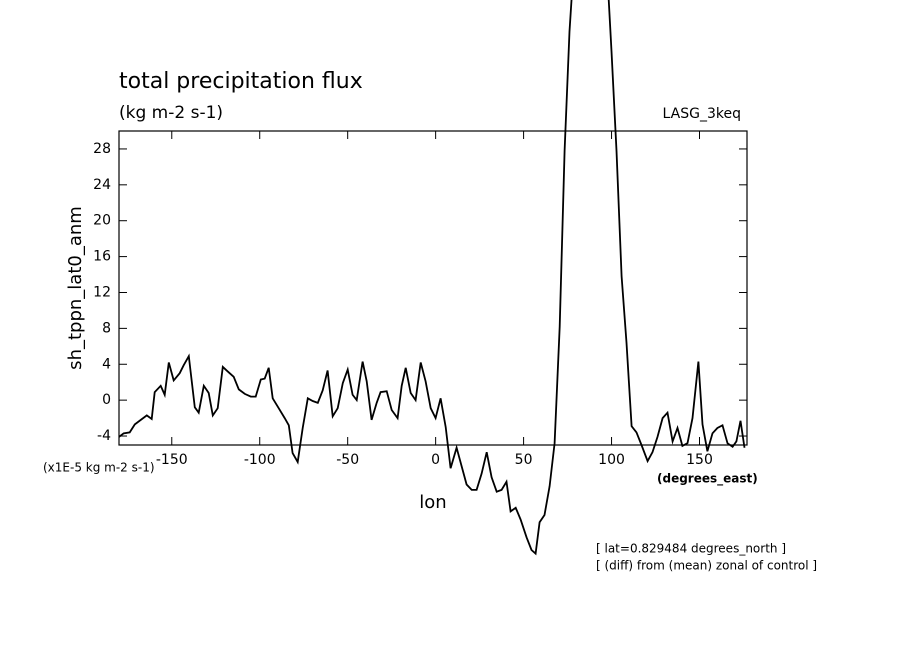  What do you see at coordinates (75, 288) in the screenshot?
I see `y-axis-label: sh_tppn_lat0_anm` at bounding box center [75, 288].